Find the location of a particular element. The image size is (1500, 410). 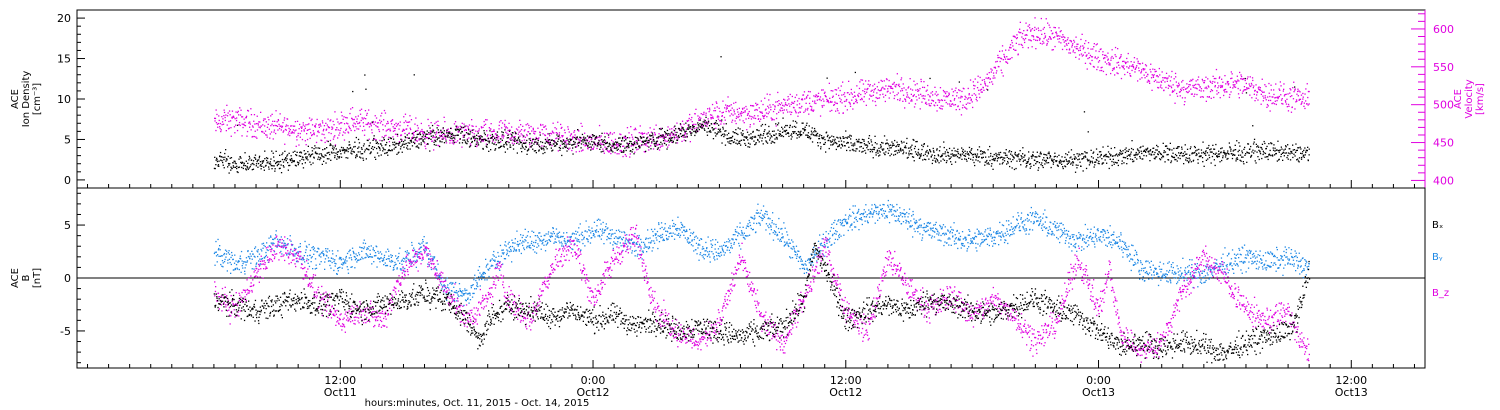

velocity-tick-label: 600 is located at coordinates (1443, 29).